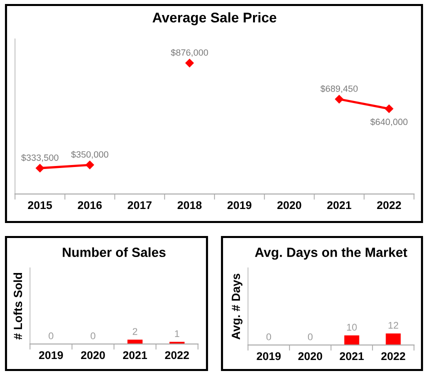 This screenshot has width=430, height=374. I want to click on data-label: $640,000, so click(389, 122).